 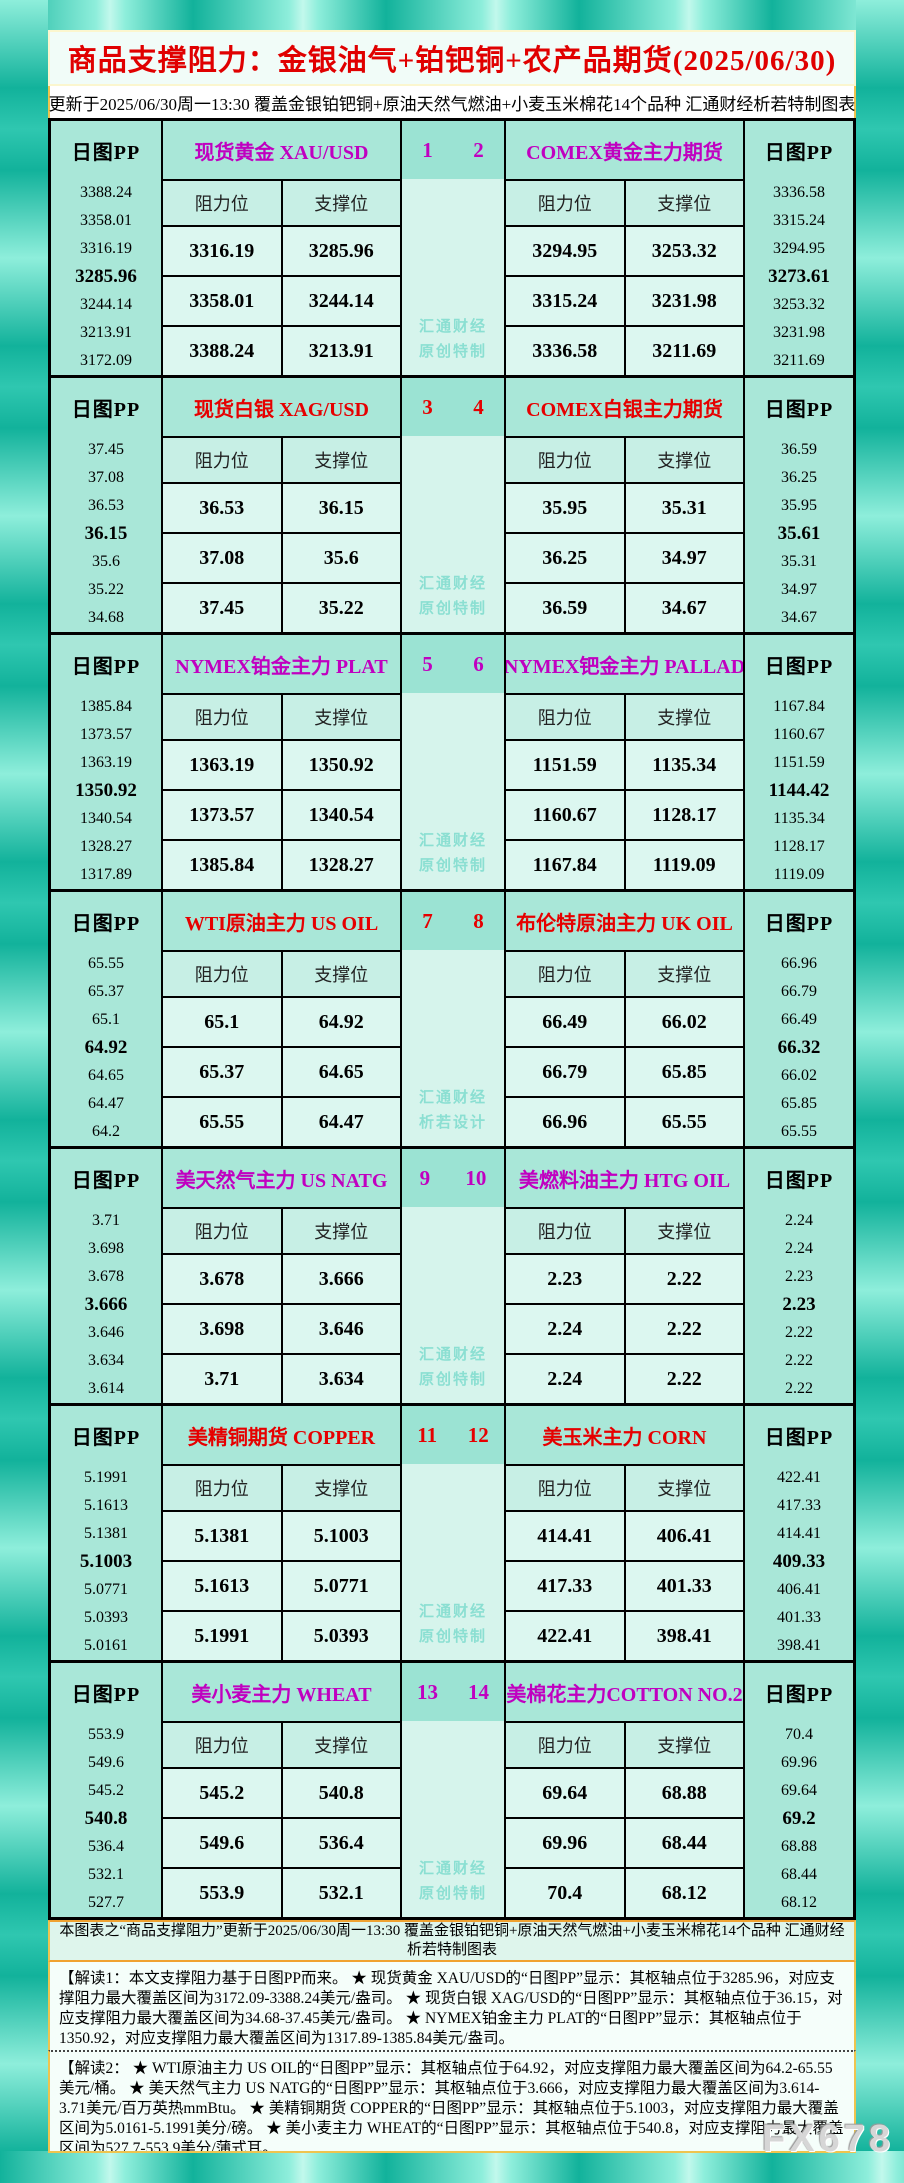 I want to click on pp-value: 65.37, so click(x=106, y=991).